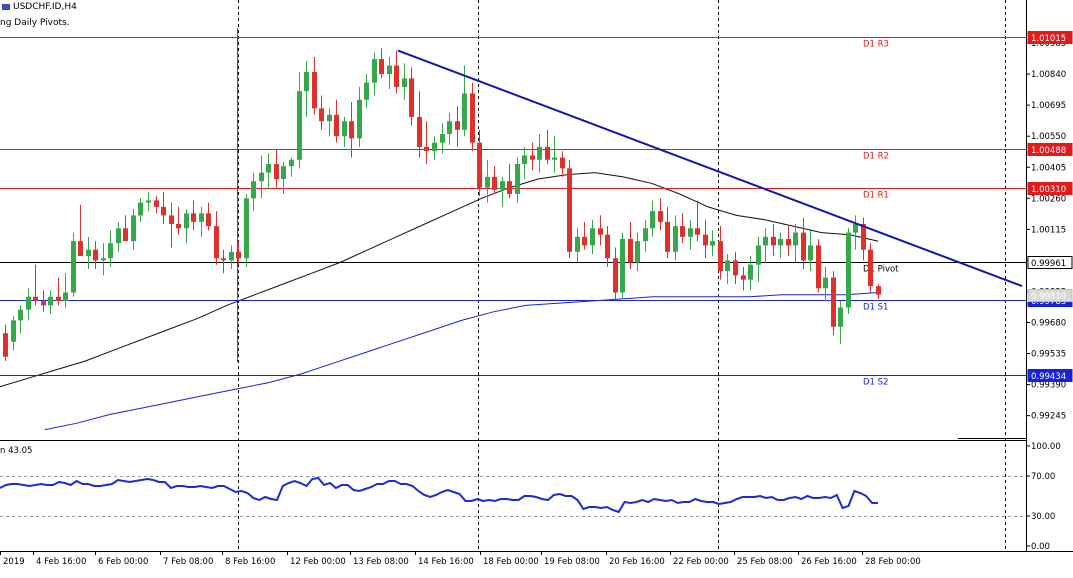 This screenshot has width=1073, height=578. I want to click on pivot-label: D1 R2, so click(876, 157).